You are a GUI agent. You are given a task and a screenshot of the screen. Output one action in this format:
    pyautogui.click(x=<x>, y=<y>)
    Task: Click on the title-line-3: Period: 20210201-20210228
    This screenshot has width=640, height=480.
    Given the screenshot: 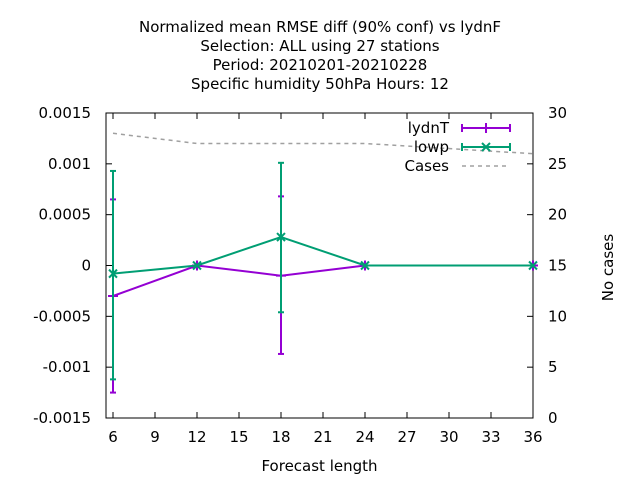 What is the action you would take?
    pyautogui.click(x=320, y=65)
    